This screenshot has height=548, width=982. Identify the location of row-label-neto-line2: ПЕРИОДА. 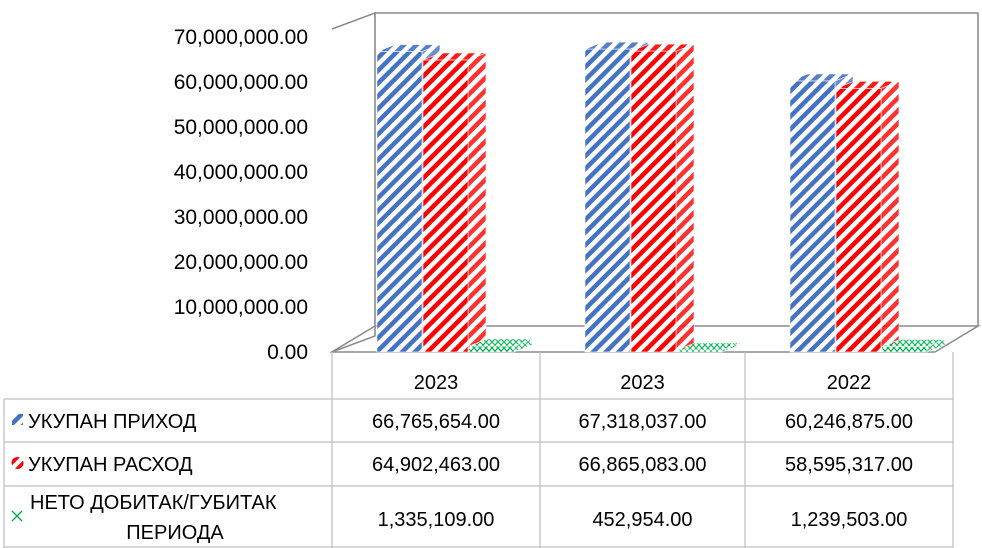
(175, 533).